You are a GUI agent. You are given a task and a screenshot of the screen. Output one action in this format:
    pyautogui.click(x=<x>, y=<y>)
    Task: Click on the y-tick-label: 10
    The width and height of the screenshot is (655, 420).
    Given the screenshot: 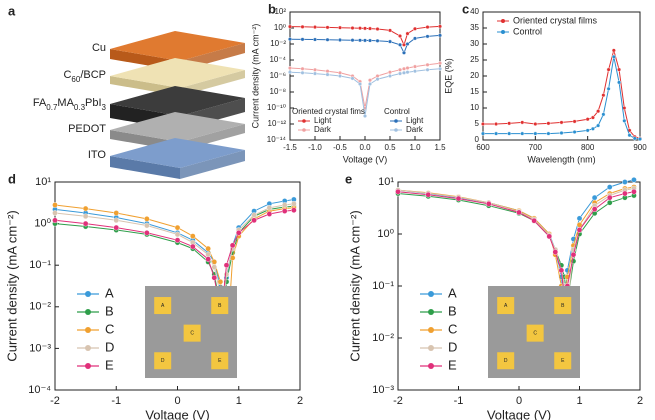 What is the action you would take?
    pyautogui.click(x=474, y=107)
    